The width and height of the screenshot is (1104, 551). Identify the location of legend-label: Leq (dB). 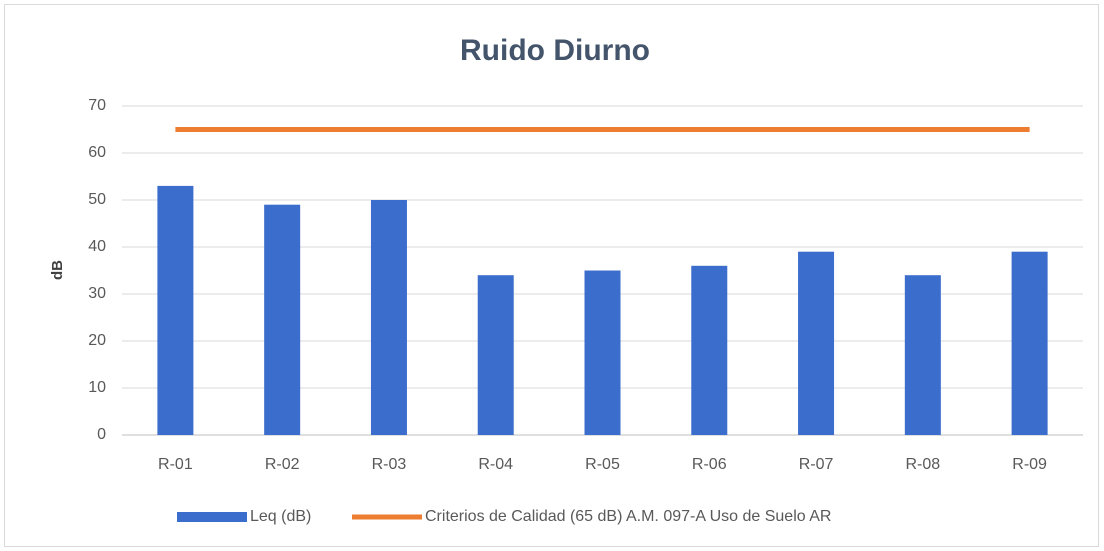
(280, 516).